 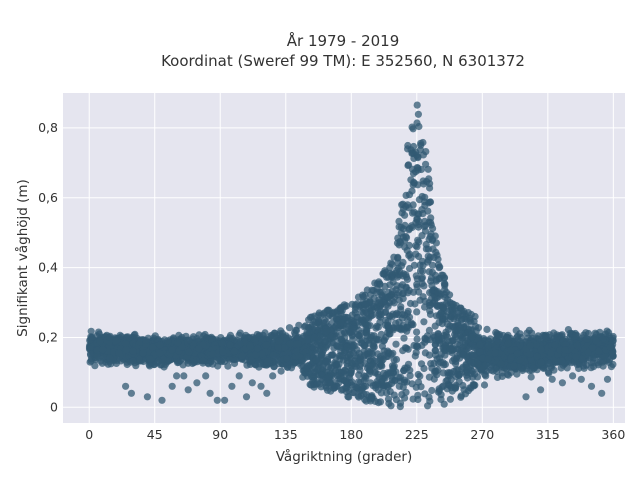 What do you see at coordinates (89, 434) in the screenshot?
I see `x-tick-label: 0` at bounding box center [89, 434].